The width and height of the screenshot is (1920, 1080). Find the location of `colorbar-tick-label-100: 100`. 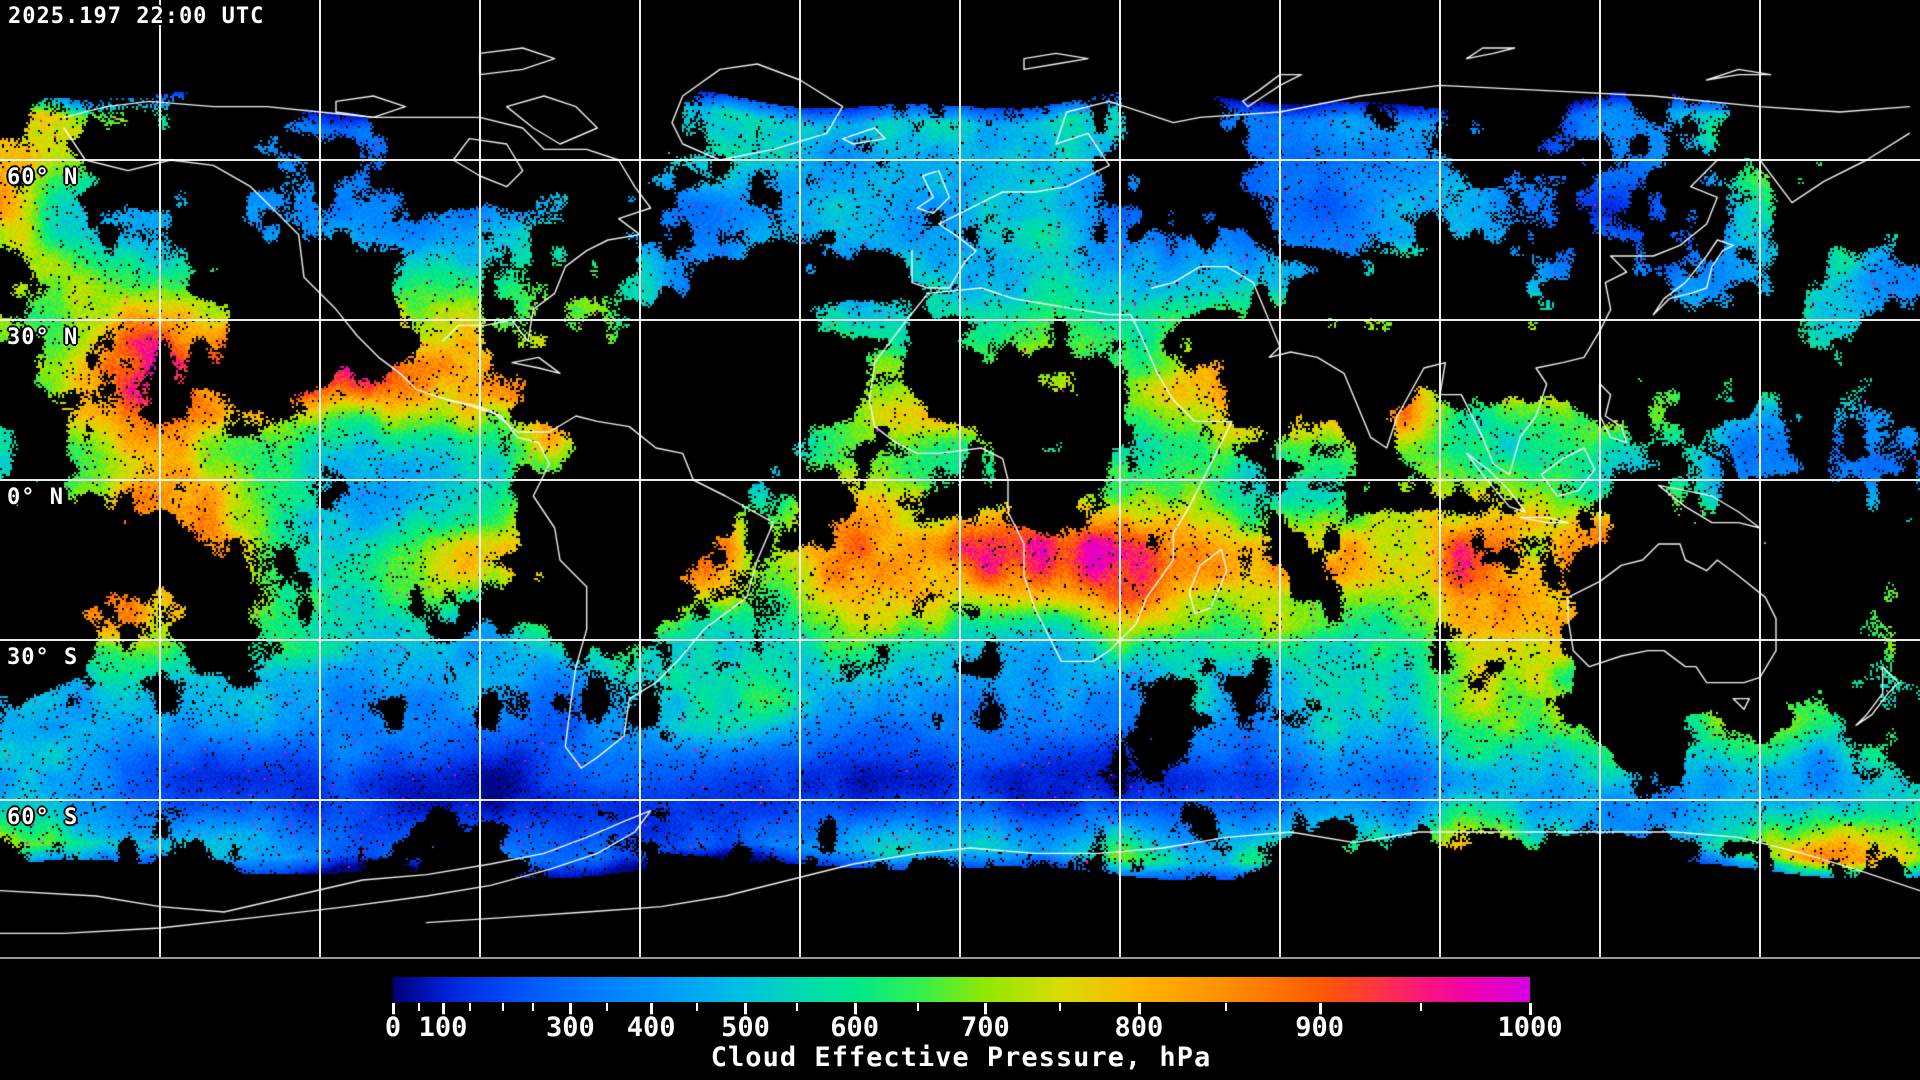

colorbar-tick-label-100: 100 is located at coordinates (443, 1027).